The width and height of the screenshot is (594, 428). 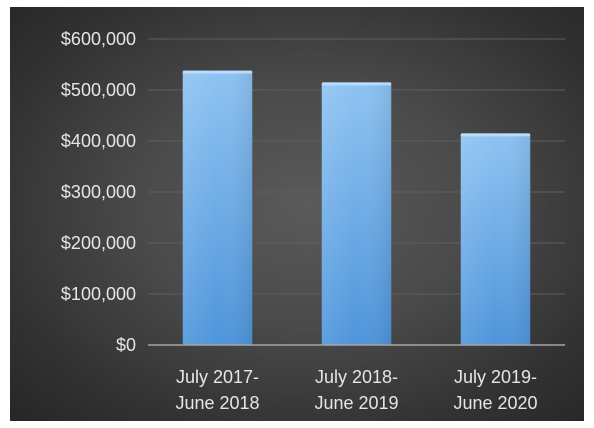 What do you see at coordinates (126, 345) in the screenshot?
I see `y-tick-label: $0` at bounding box center [126, 345].